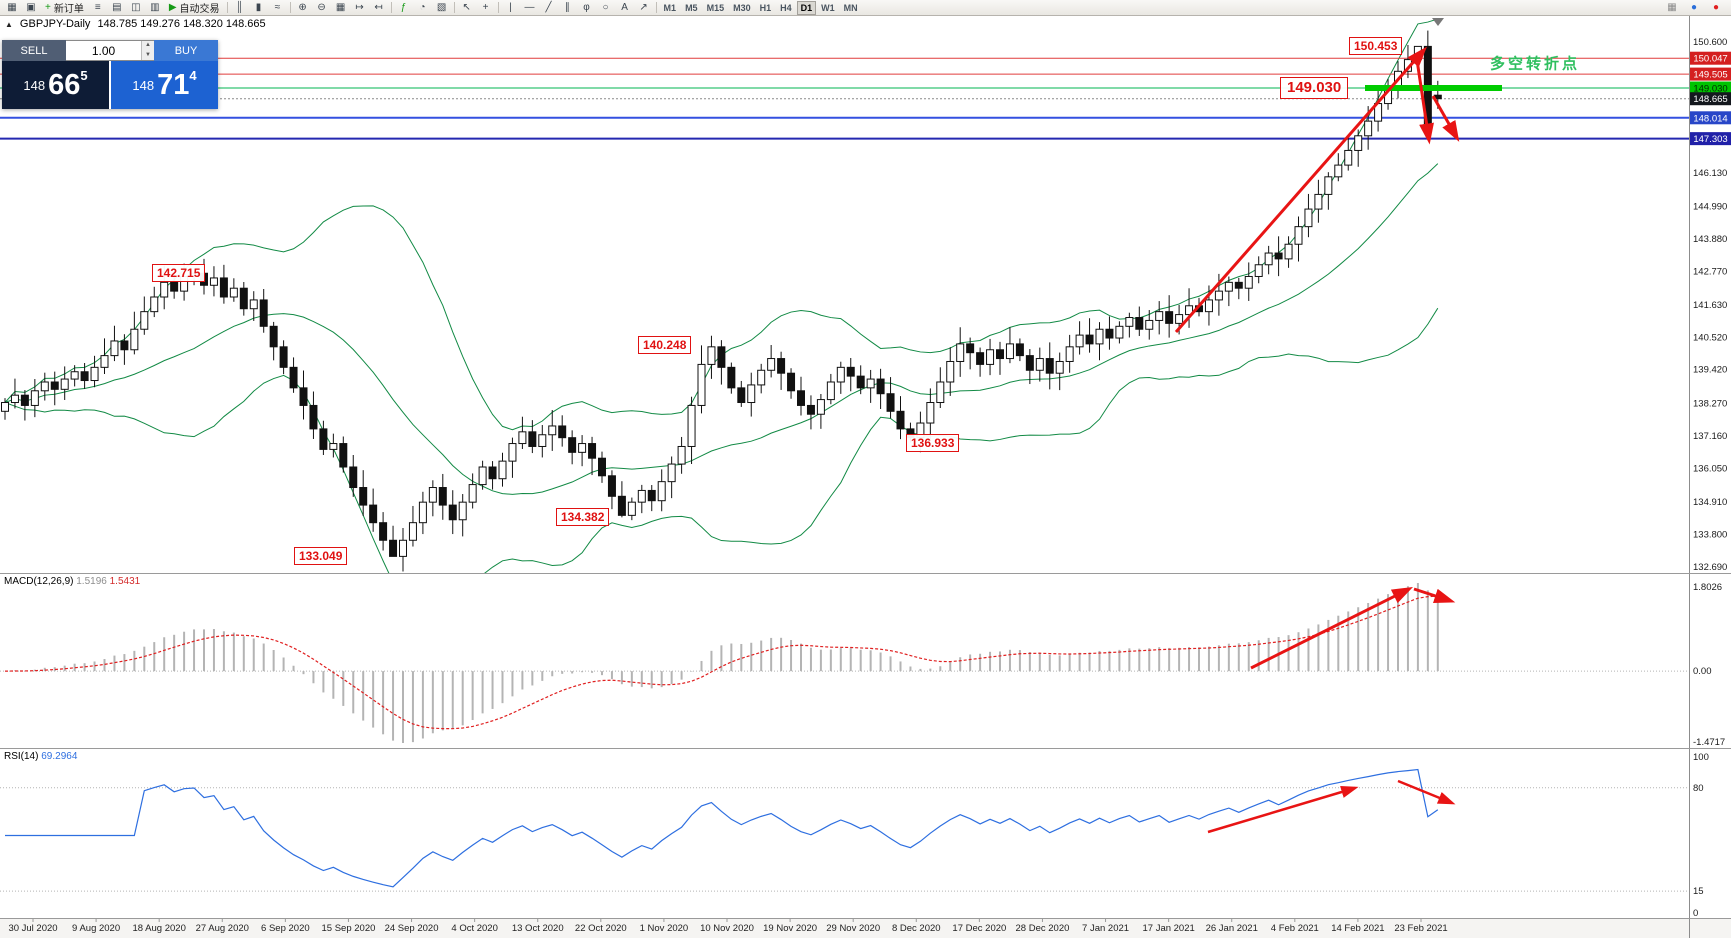 The height and width of the screenshot is (938, 1731). I want to click on turning-point-note: 多空转折点, so click(1535, 64).